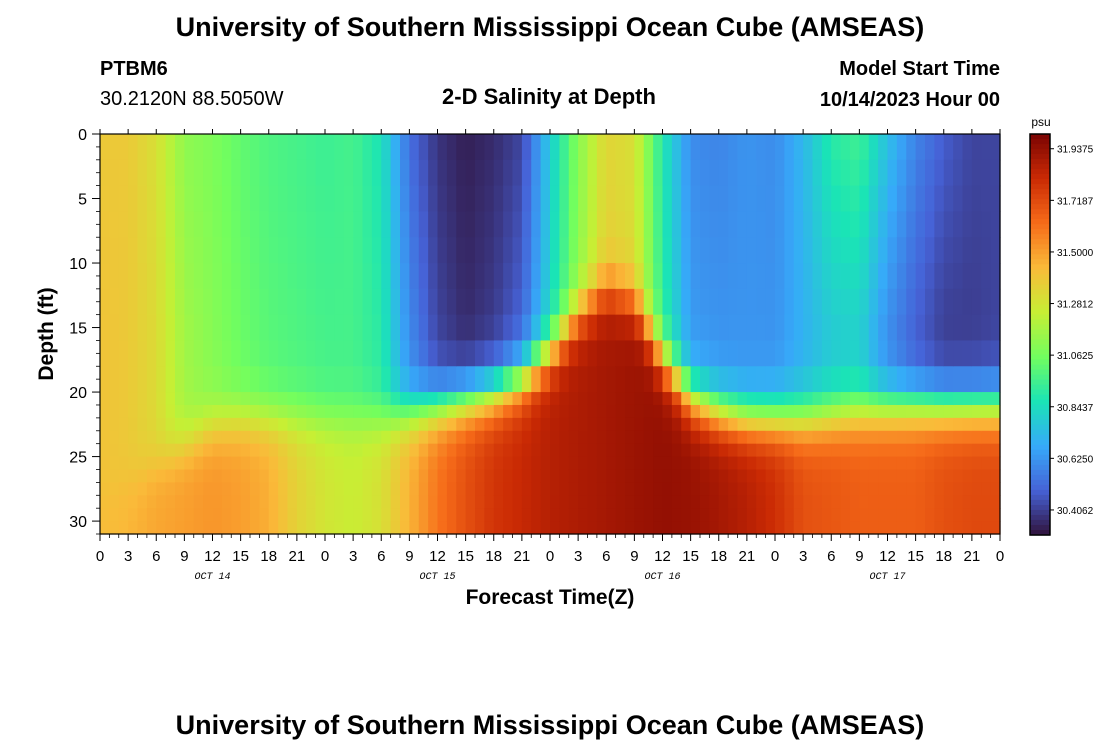  I want to click on x-tick-label: 9, so click(859, 556).